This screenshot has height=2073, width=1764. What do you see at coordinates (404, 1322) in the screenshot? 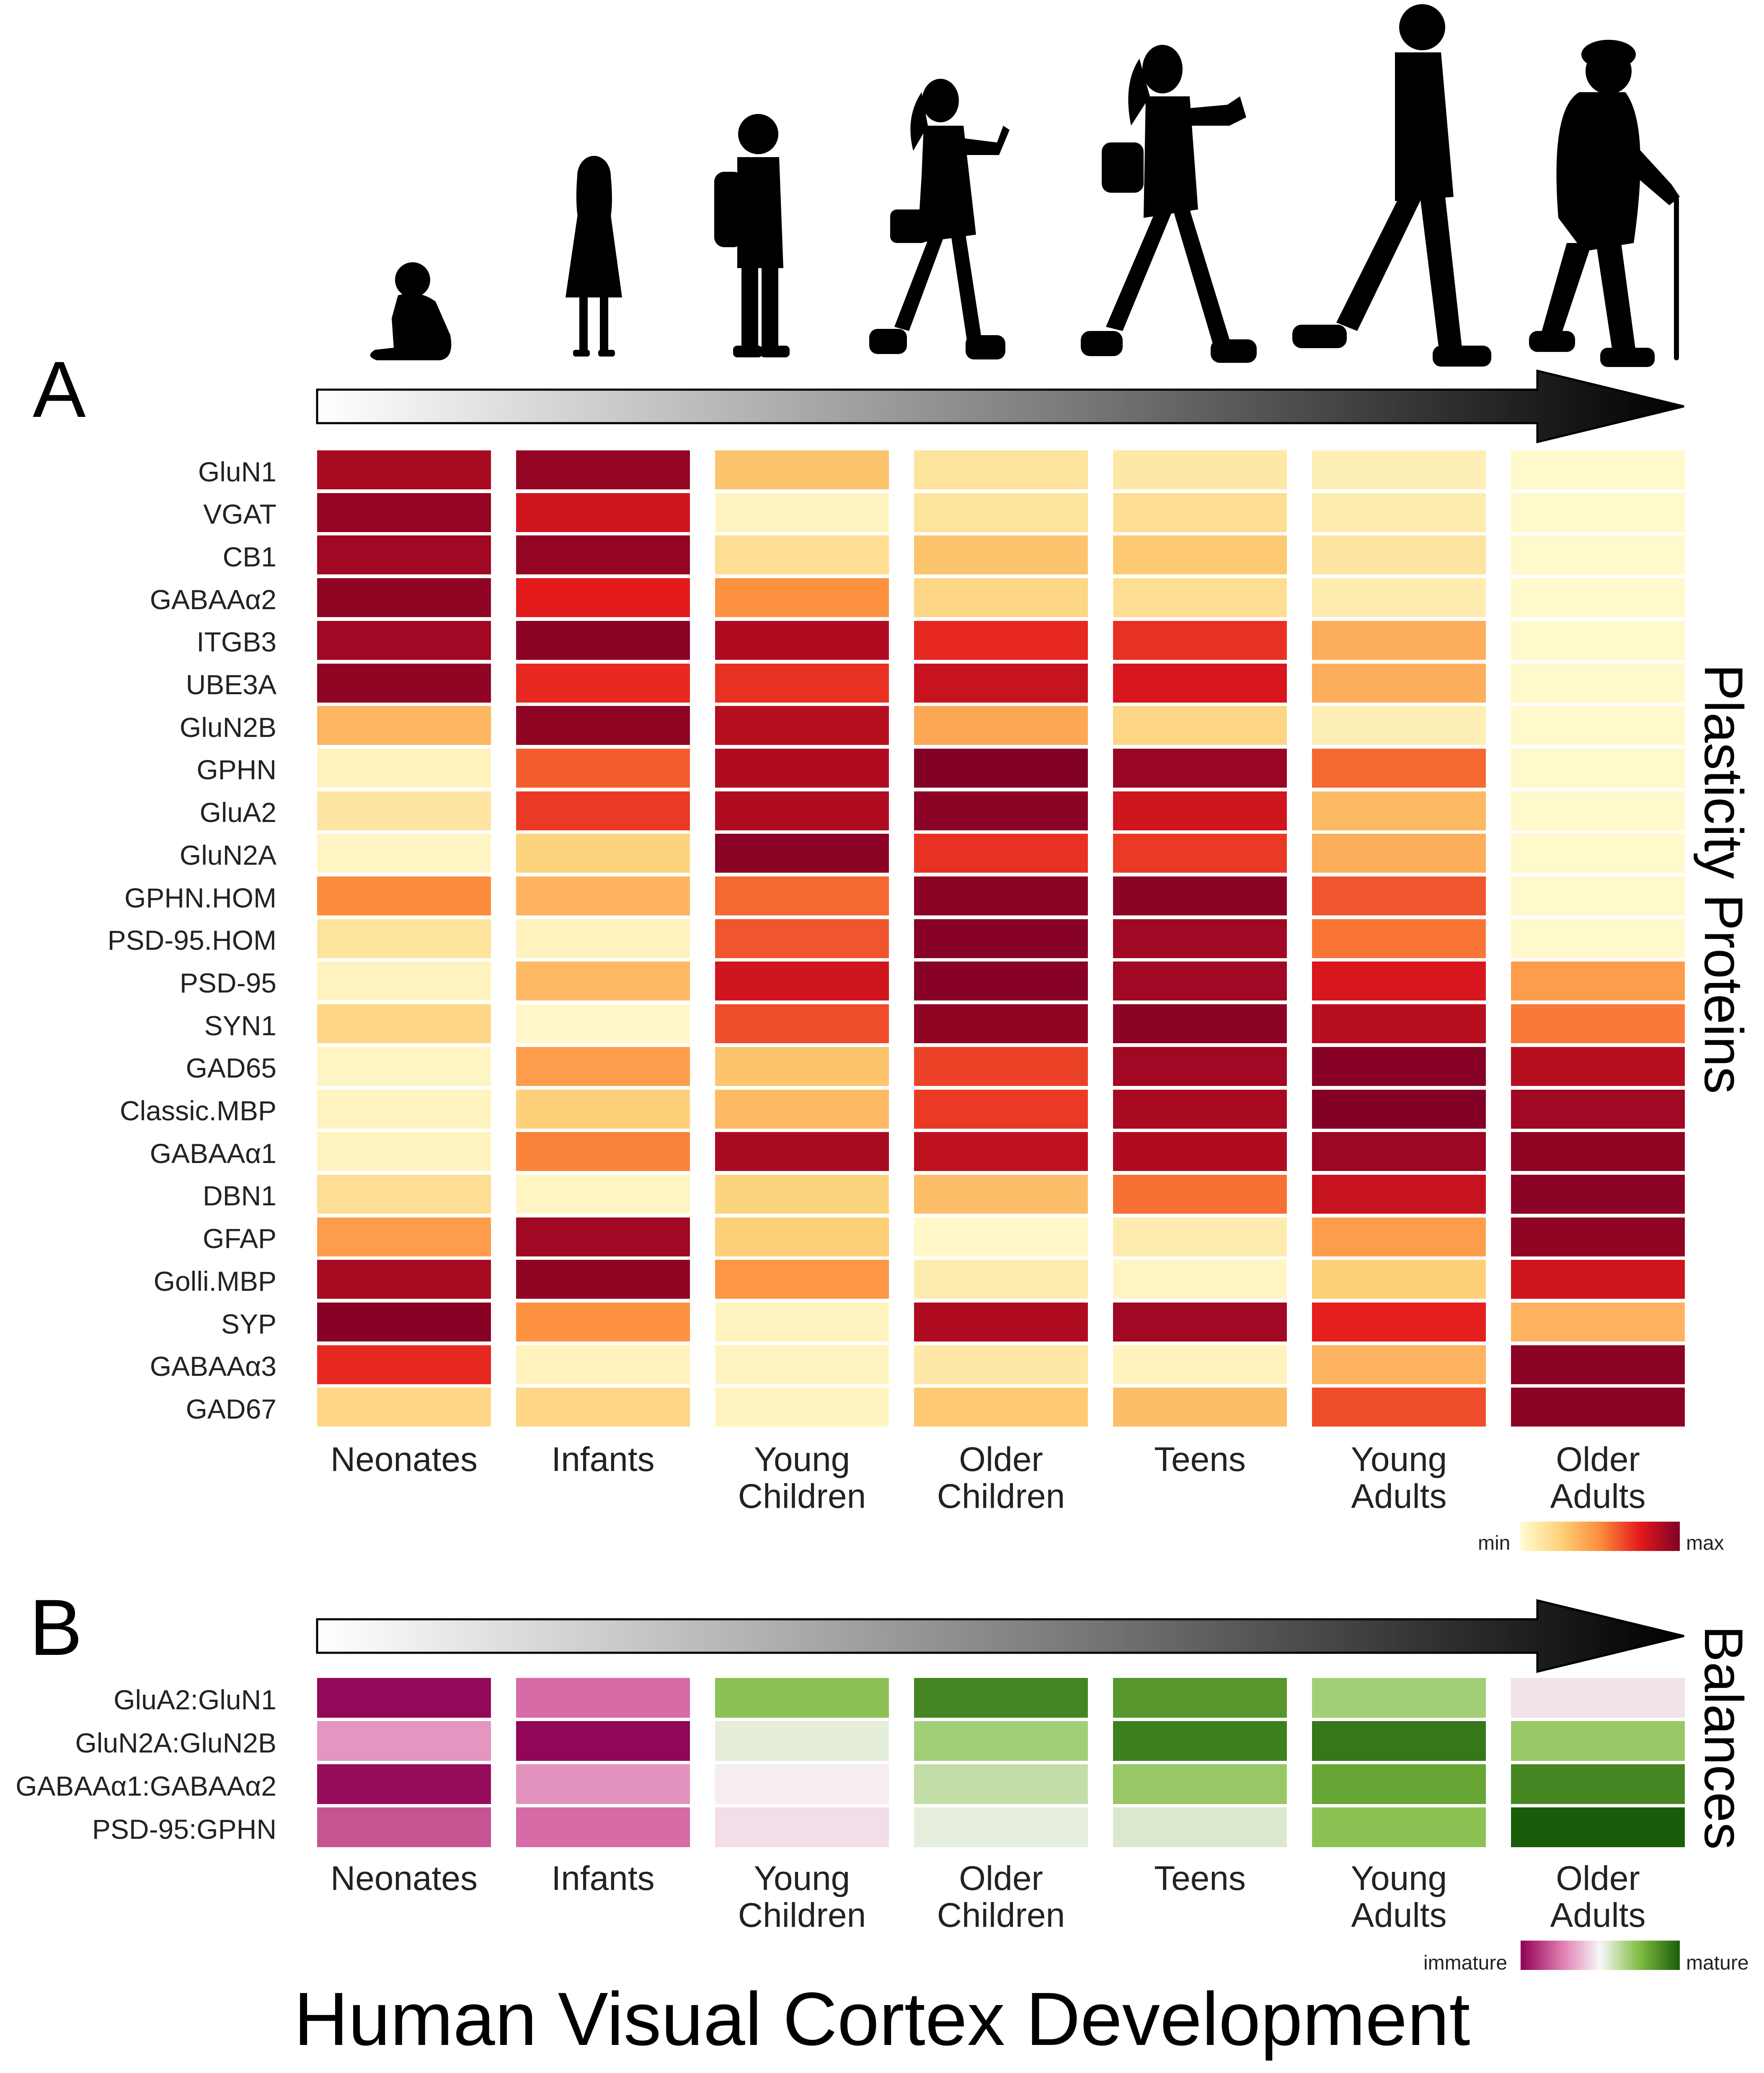
I see `protein-cell-syp-neonates` at bounding box center [404, 1322].